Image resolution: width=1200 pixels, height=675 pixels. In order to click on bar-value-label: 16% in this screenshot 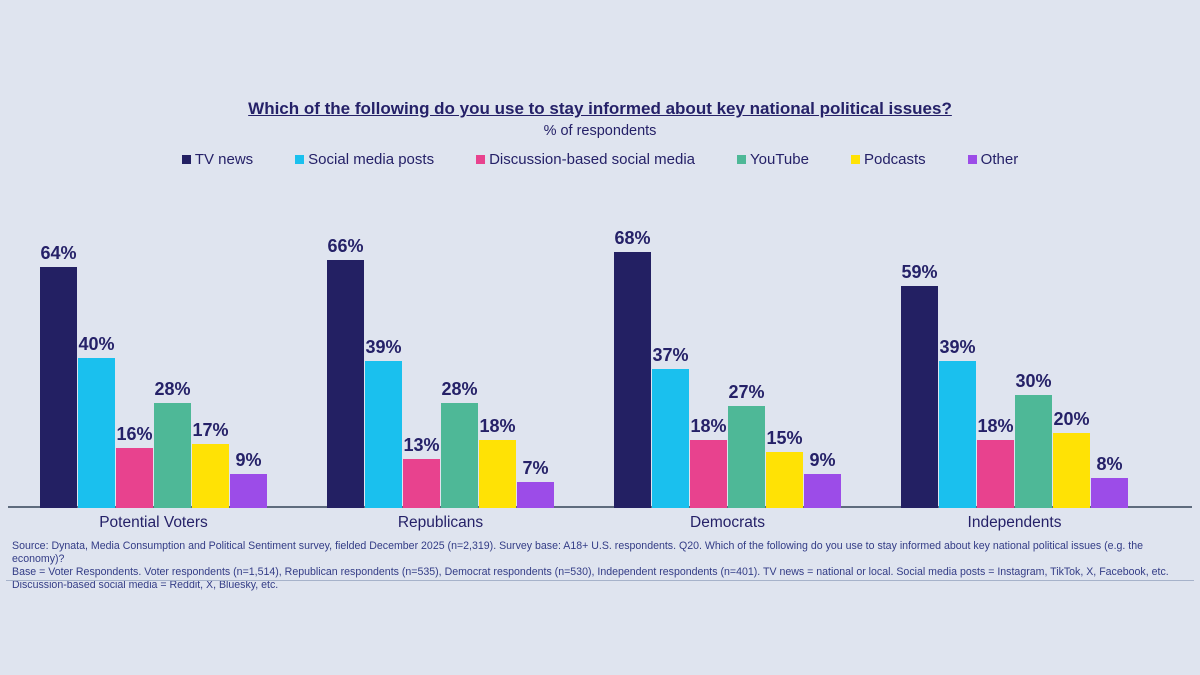, I will do `click(134, 434)`.